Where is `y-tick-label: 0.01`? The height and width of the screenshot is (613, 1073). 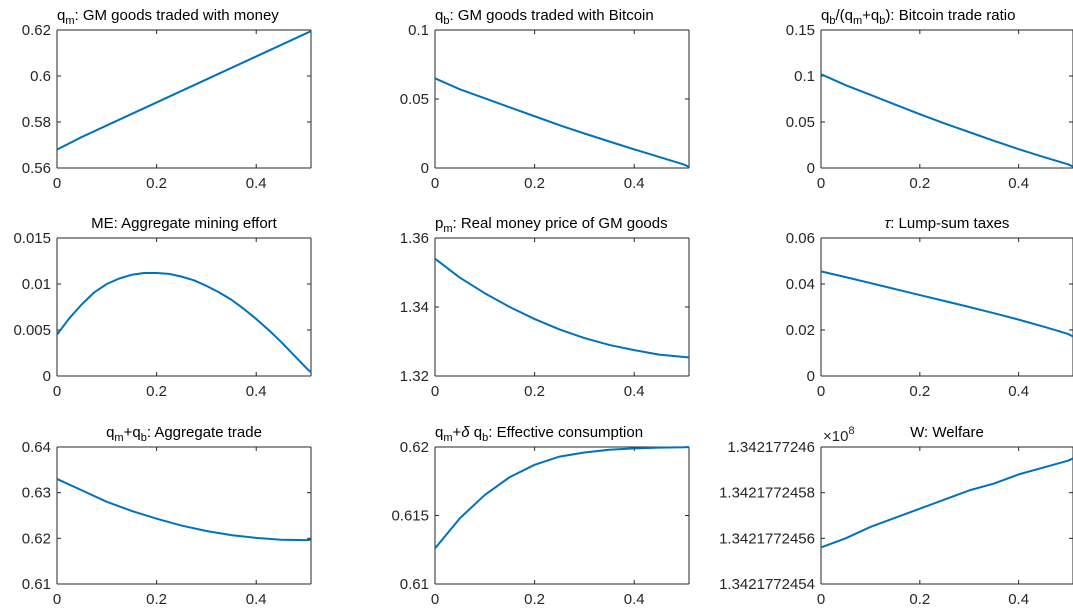
y-tick-label: 0.01 is located at coordinates (36, 284).